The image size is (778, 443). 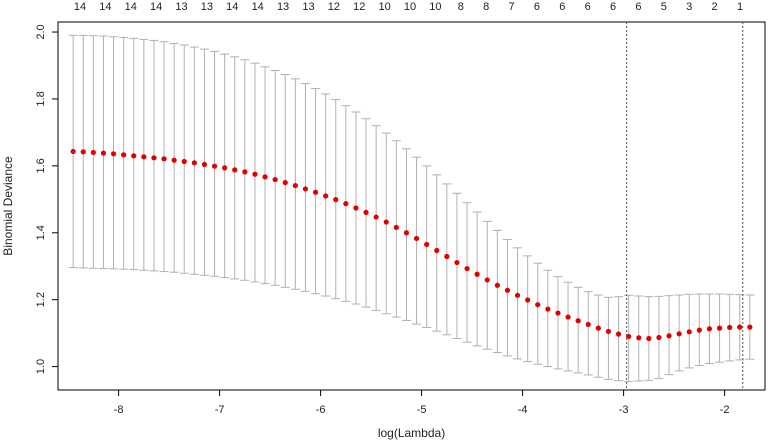 I want to click on y-axis-label: Binomial Deviance, so click(x=8, y=206).